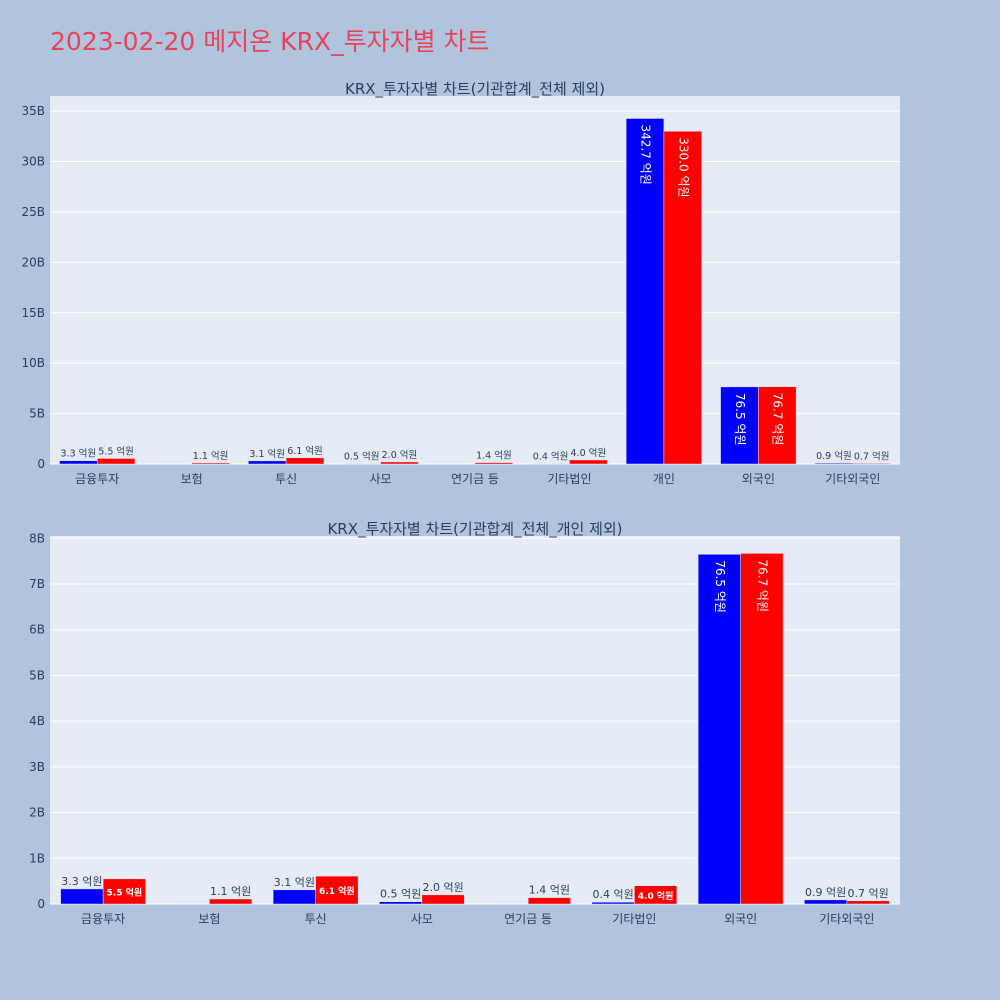  I want to click on page-title: 2023-02-20 메지온 KRX_투자자별 차트, so click(270, 41).